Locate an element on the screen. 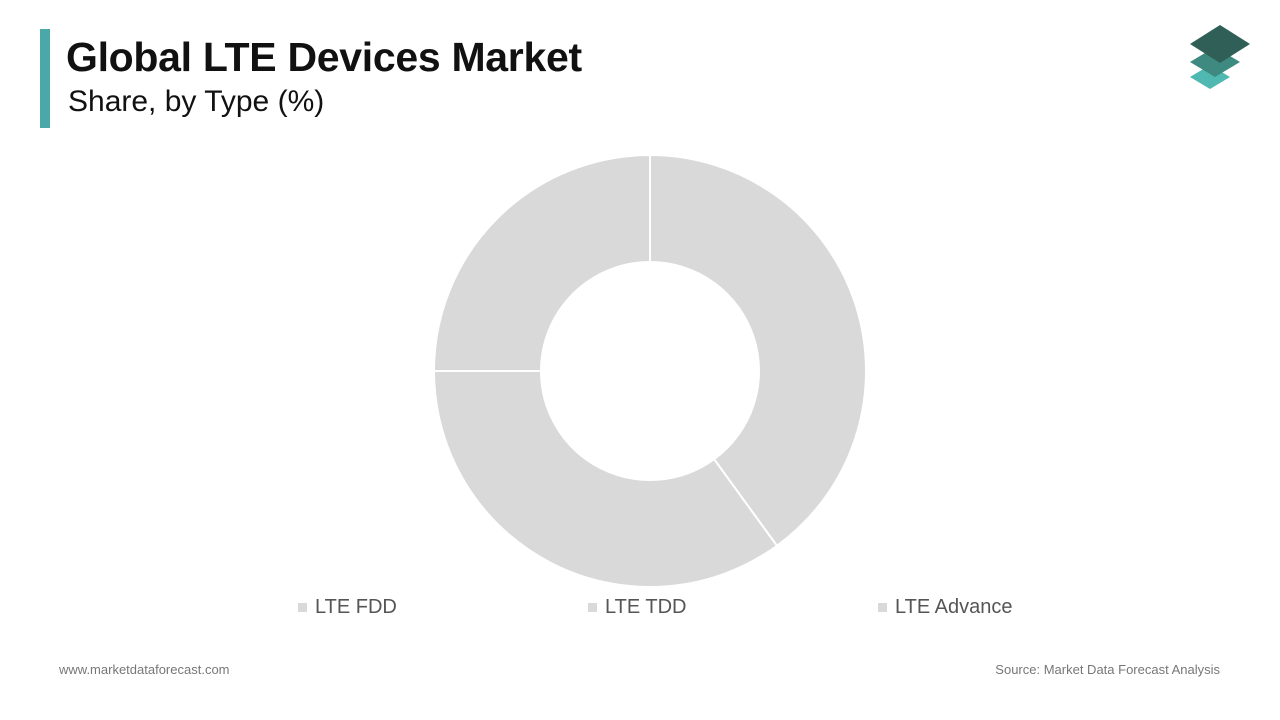 Image resolution: width=1280 pixels, height=720 pixels. stacked-layers-logo-icon is located at coordinates (1220, 57).